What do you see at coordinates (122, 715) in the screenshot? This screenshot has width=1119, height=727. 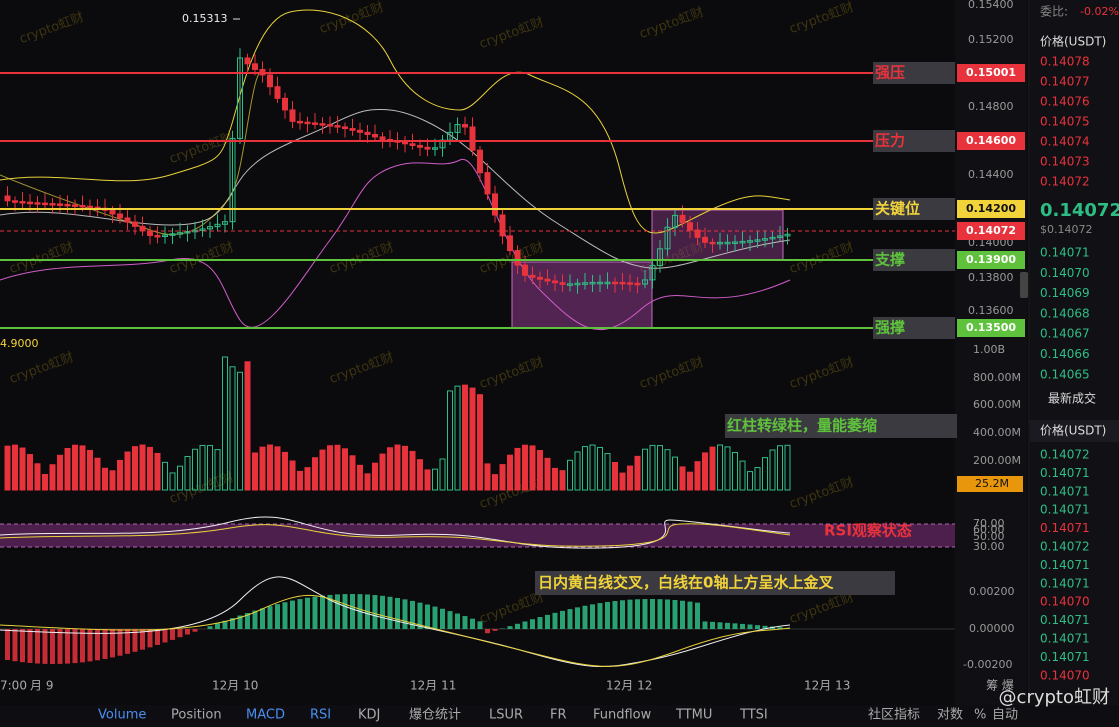 I see `tab: Volume` at bounding box center [122, 715].